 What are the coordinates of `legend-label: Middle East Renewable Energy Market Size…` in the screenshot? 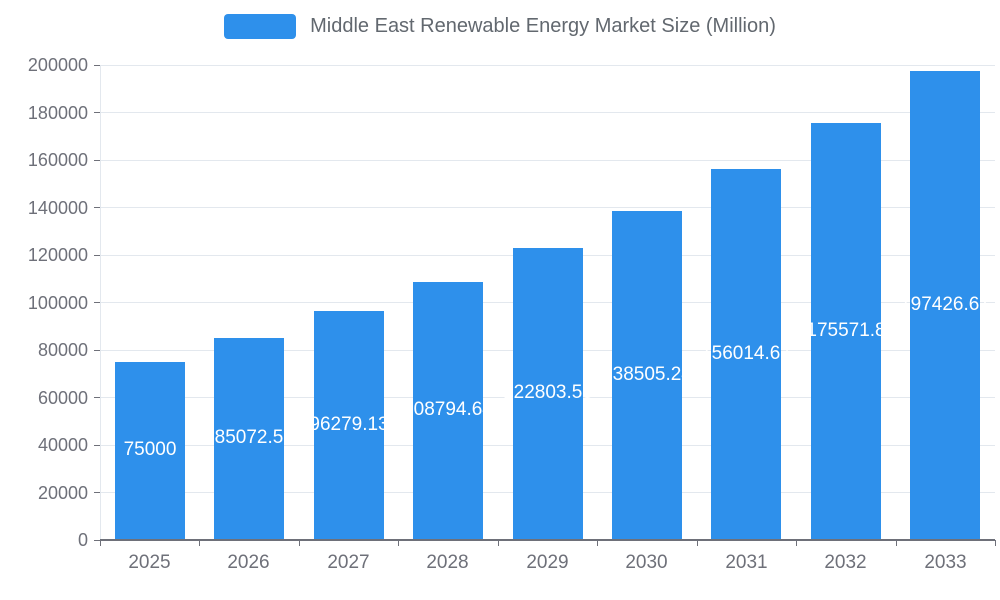 It's located at (543, 26).